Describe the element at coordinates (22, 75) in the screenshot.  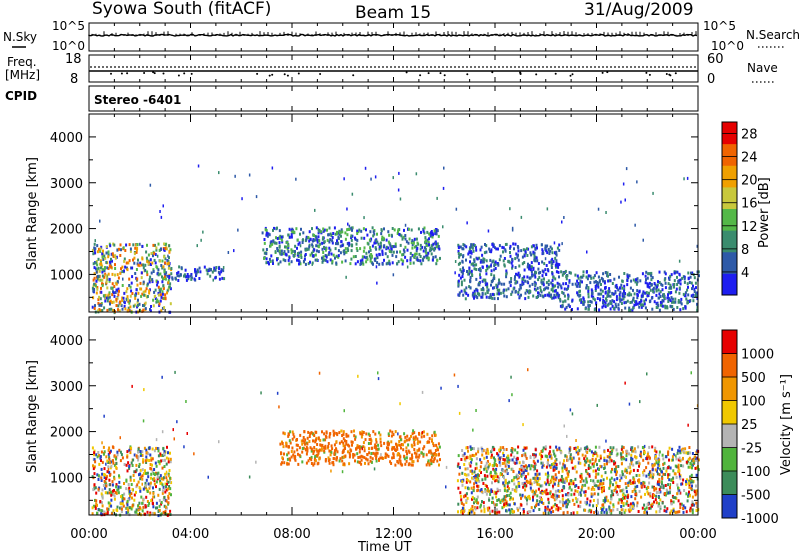
I see `freq-unit: [MHz]` at that location.